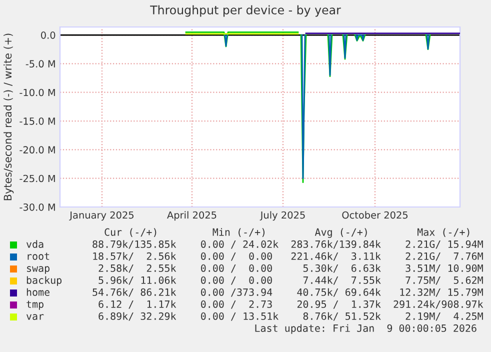 Image resolution: width=491 pixels, height=352 pixels. I want to click on y-tick-label: -5.0 M, so click(40, 64).